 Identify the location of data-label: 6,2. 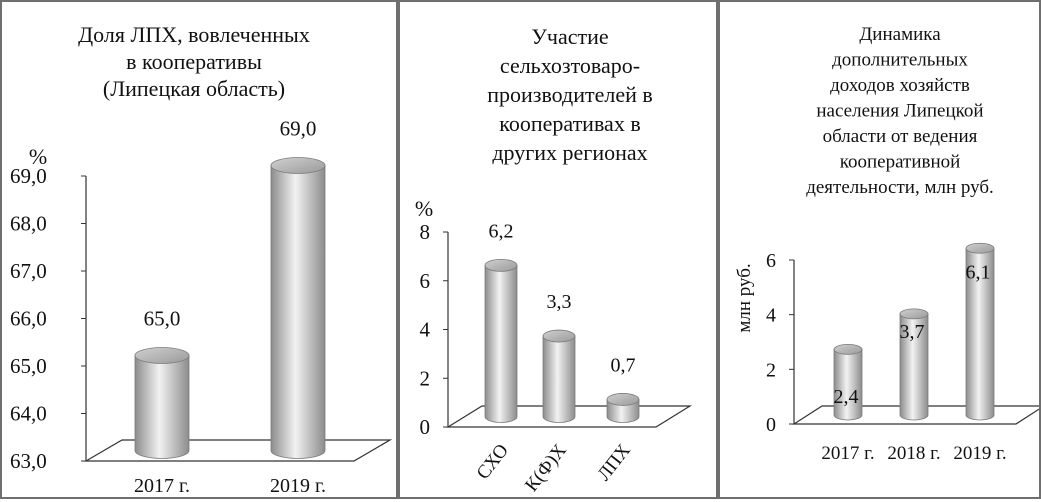
(501, 231).